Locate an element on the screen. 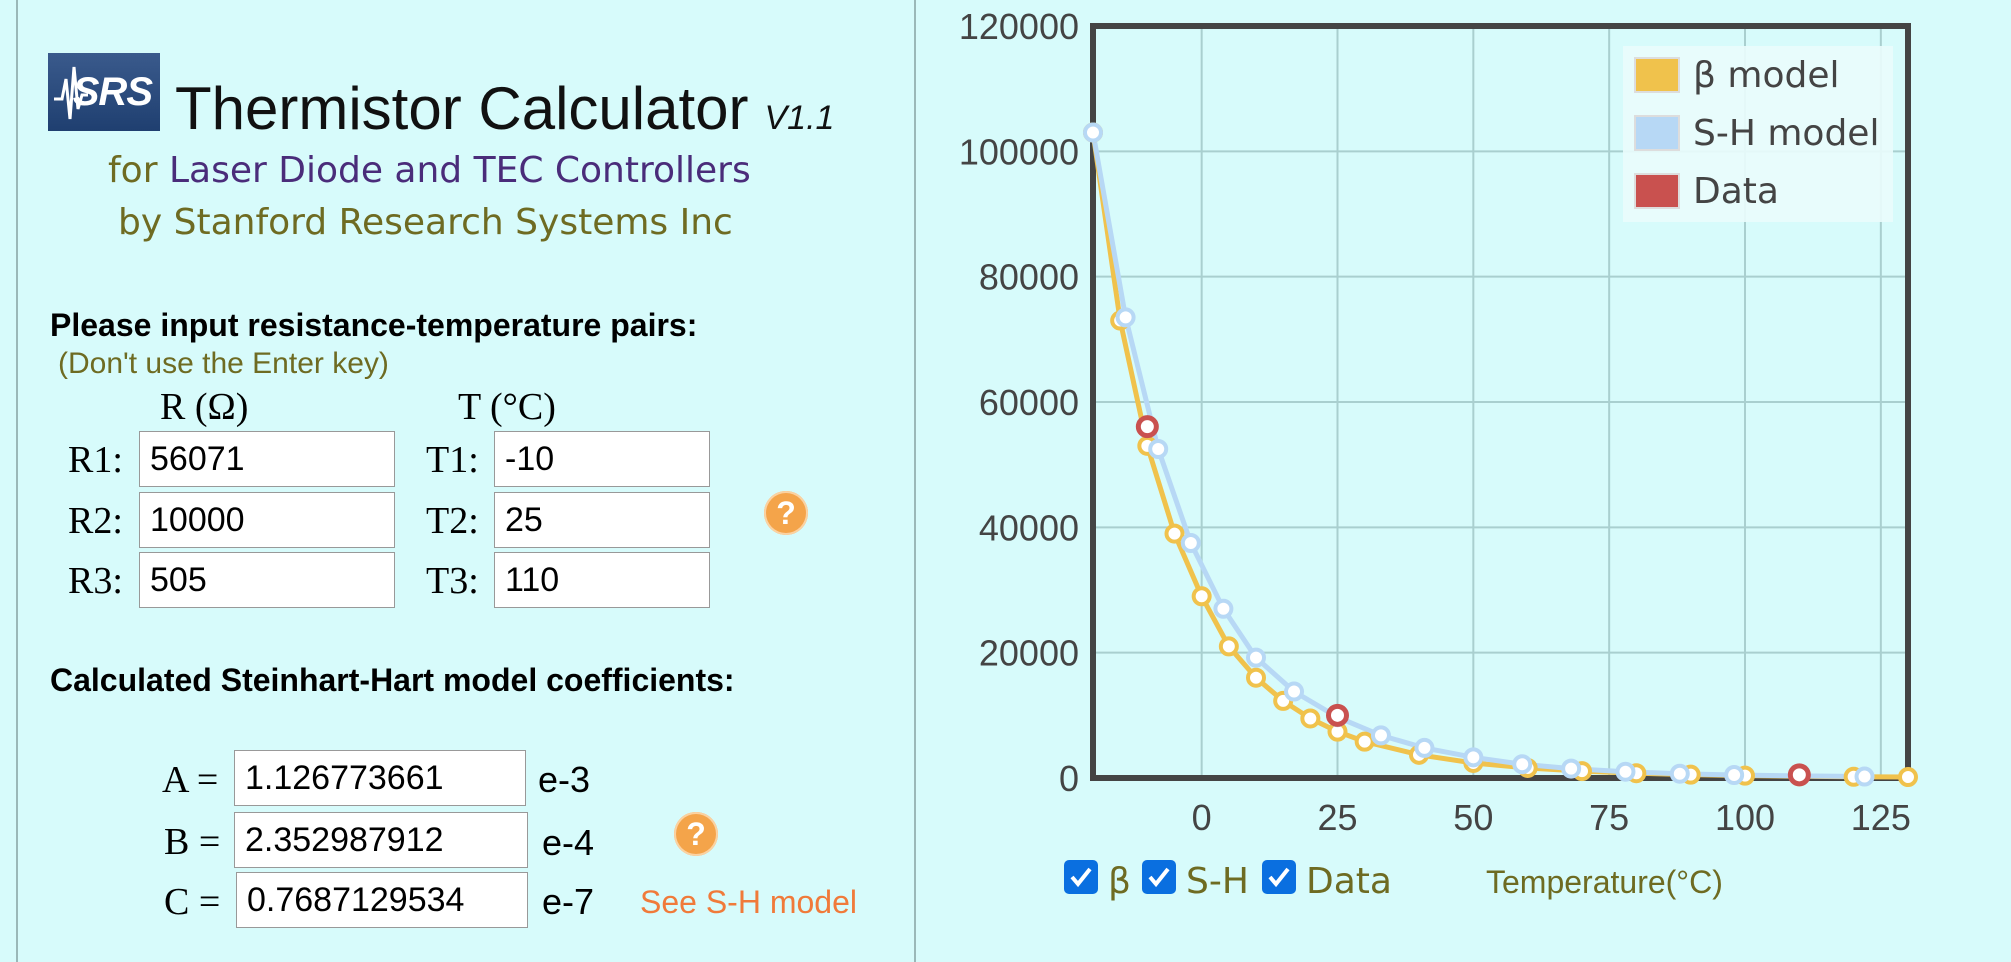  srs-logo: SRS is located at coordinates (104, 92).